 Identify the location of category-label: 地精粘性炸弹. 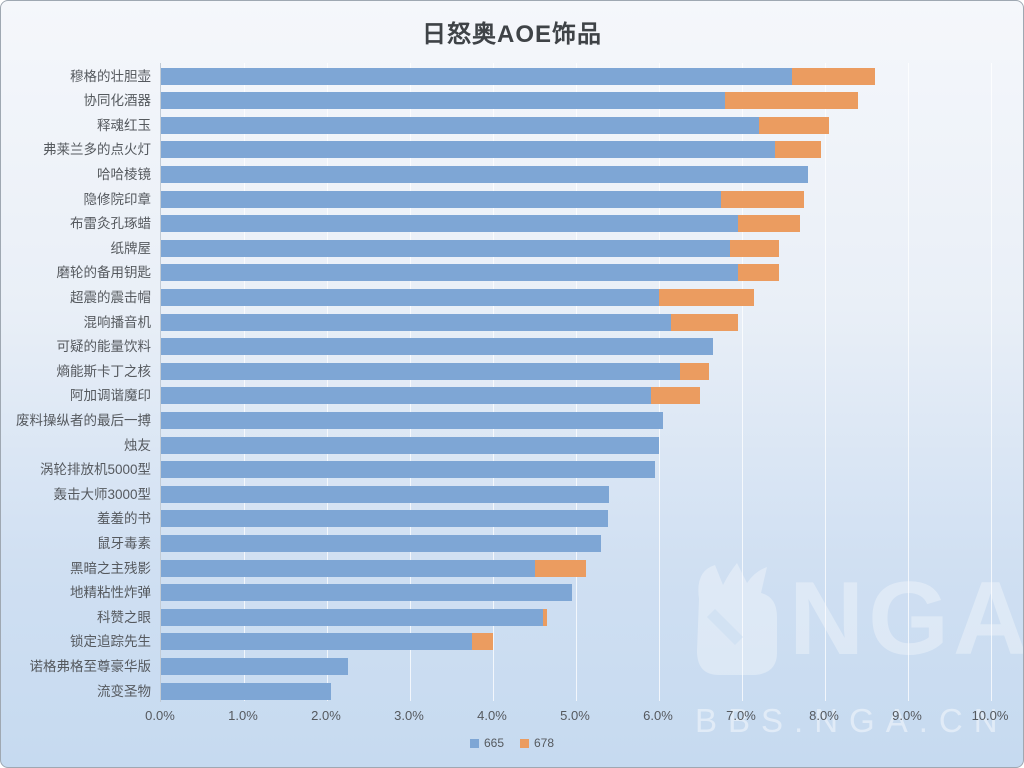
(110, 593).